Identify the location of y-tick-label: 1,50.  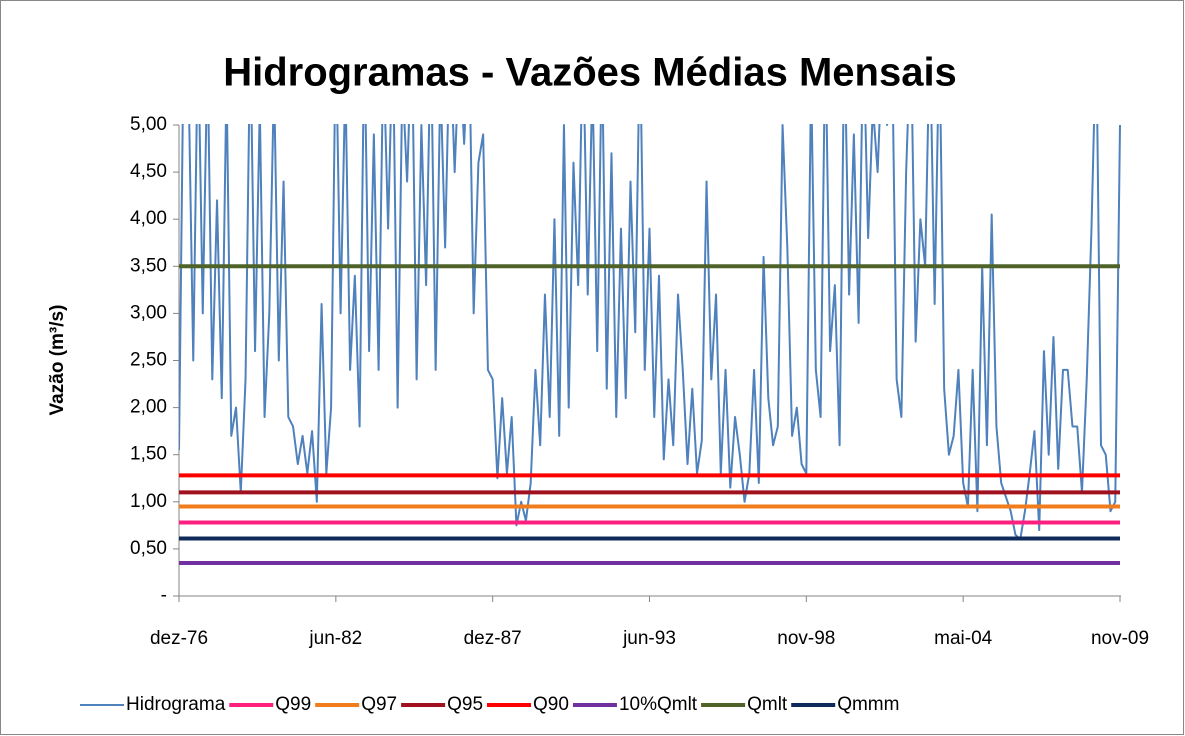
(148, 454).